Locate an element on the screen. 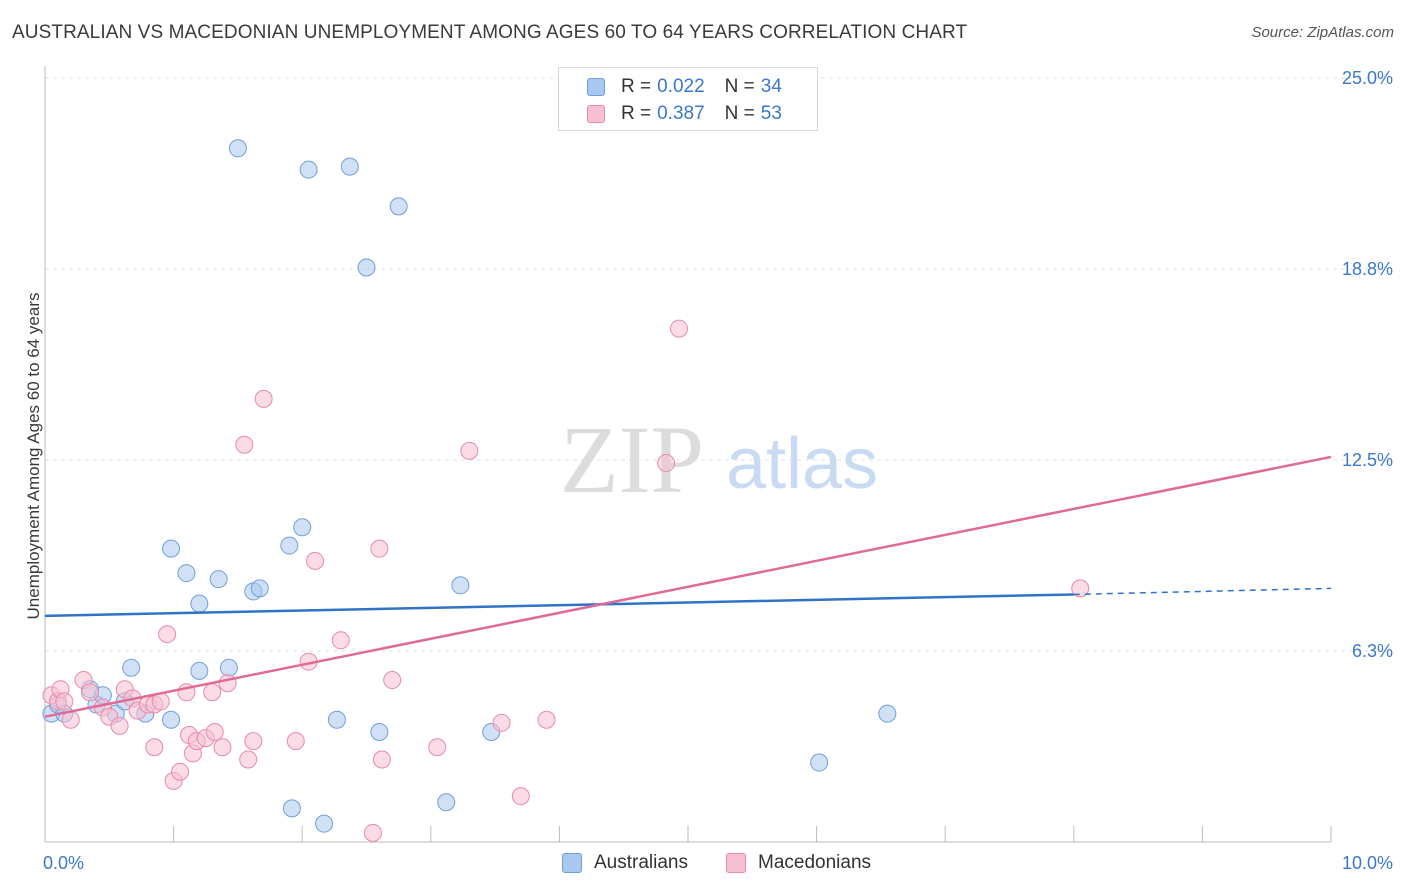  watermark-zip: ZIP is located at coordinates (632, 459).